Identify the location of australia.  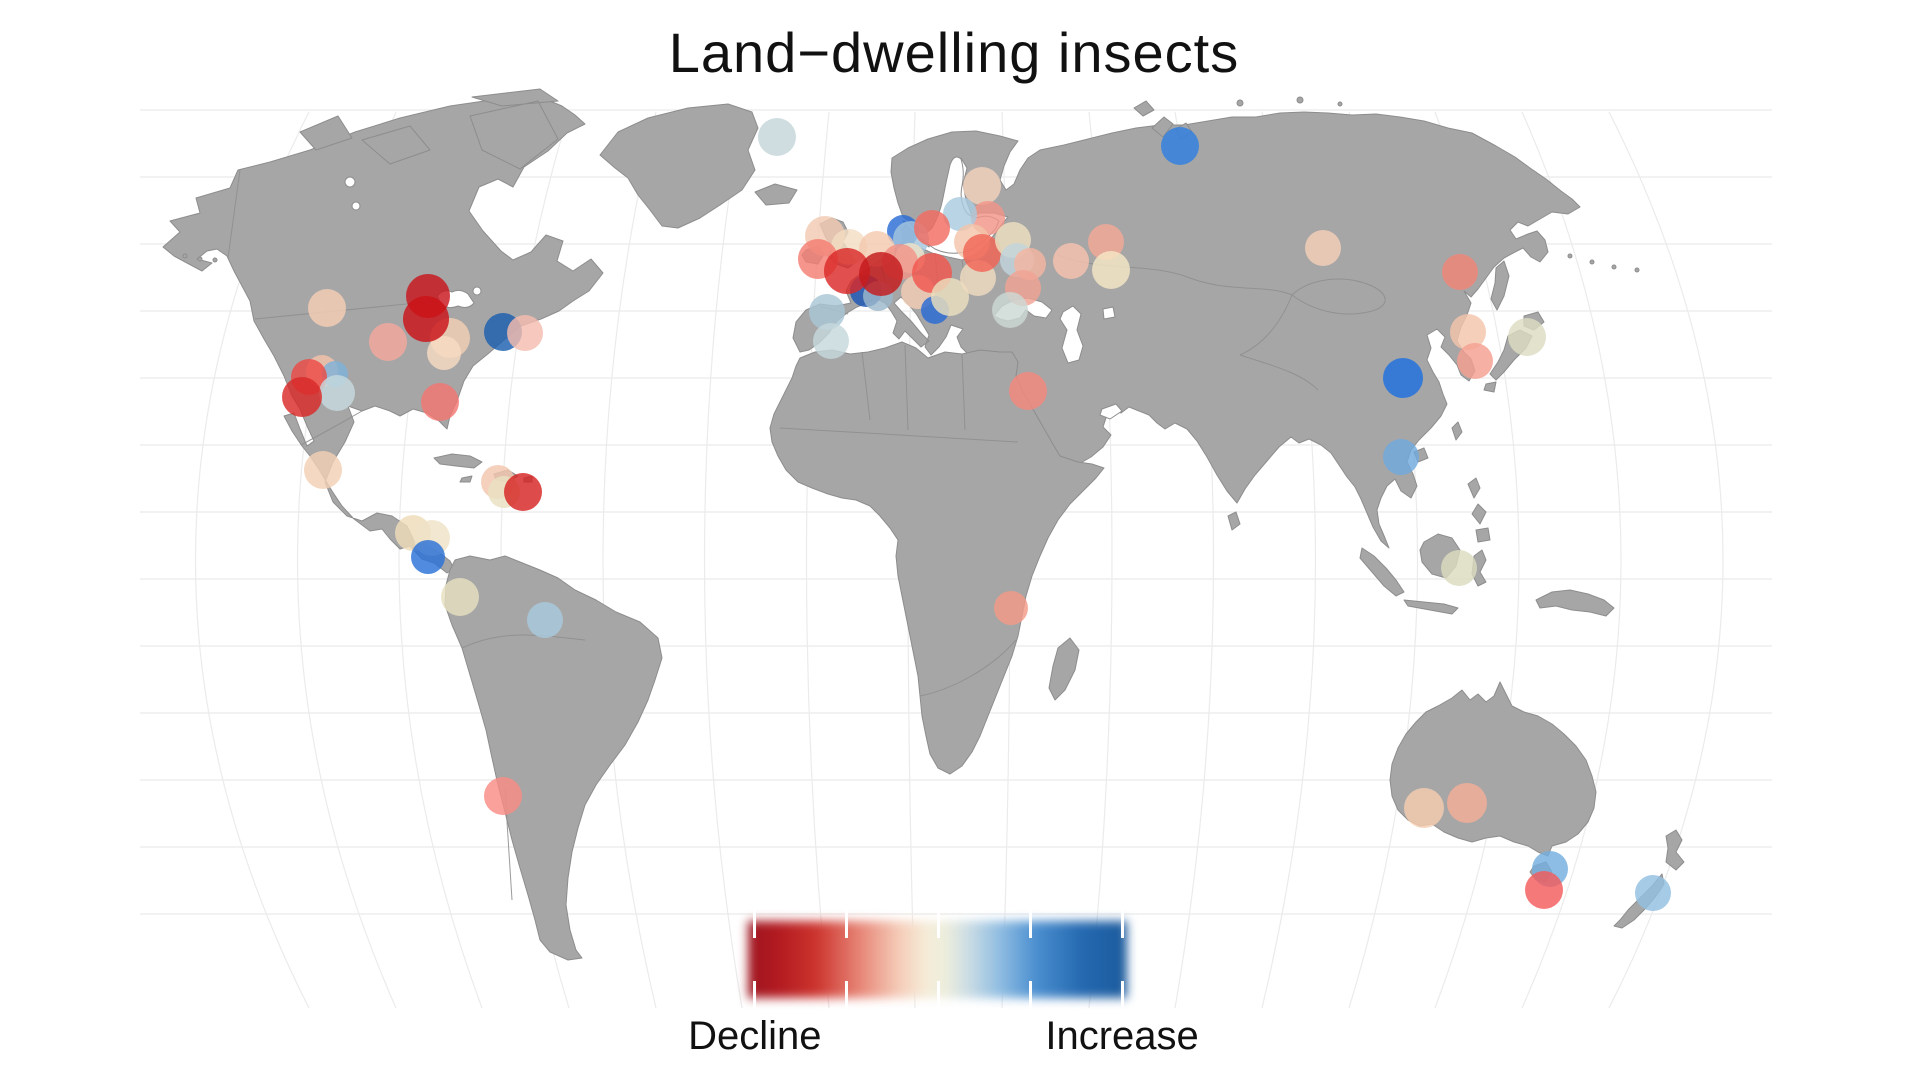
(1493, 769).